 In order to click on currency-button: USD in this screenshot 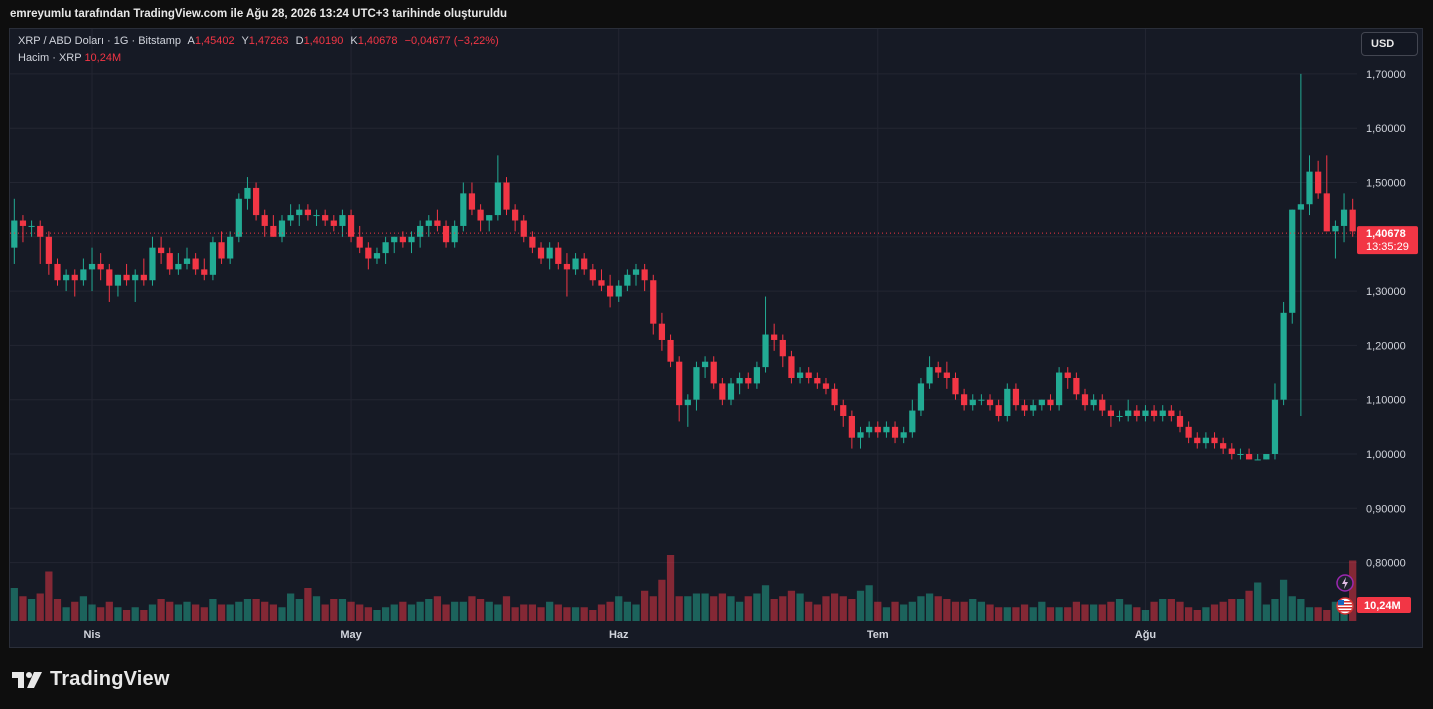, I will do `click(1389, 44)`.